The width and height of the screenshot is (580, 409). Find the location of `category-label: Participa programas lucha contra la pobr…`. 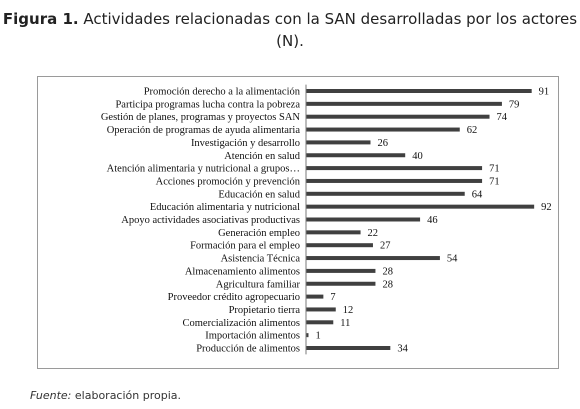

category-label: Participa programas lucha contra la pobr… is located at coordinates (207, 104).